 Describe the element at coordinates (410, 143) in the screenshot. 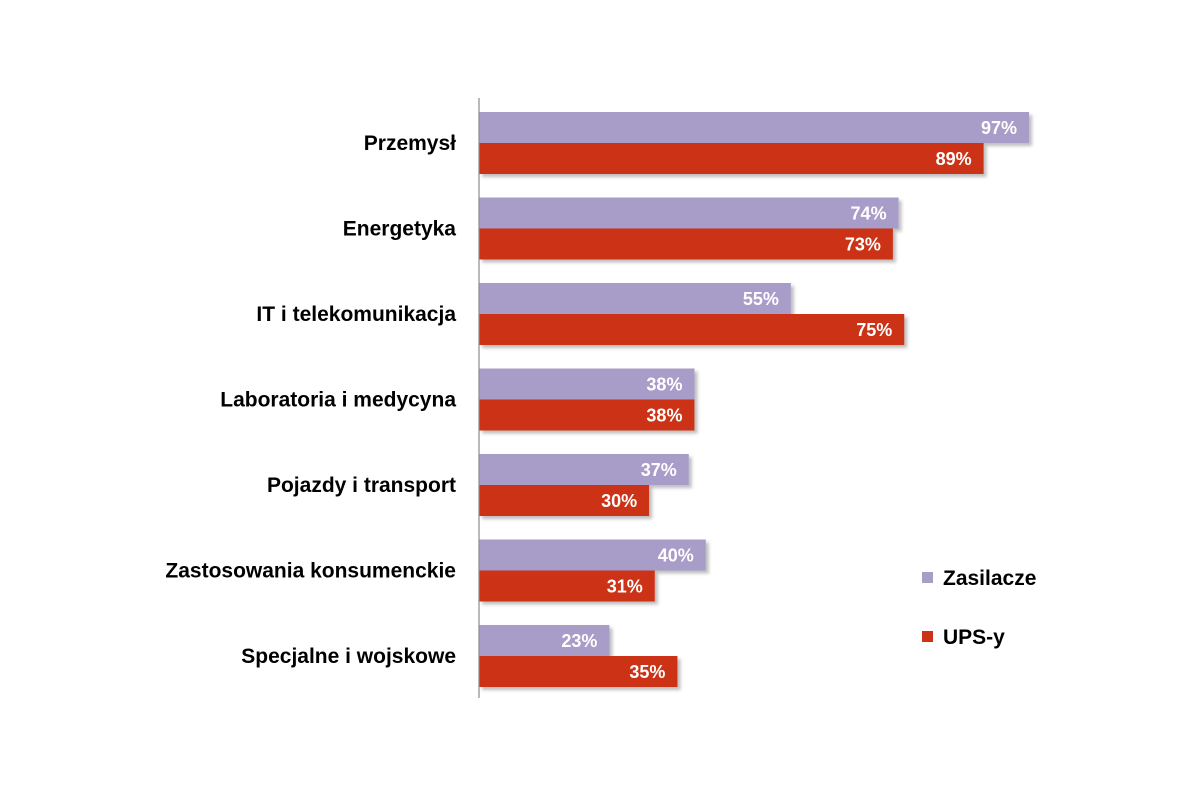

I see `category-label: Przemysł` at that location.